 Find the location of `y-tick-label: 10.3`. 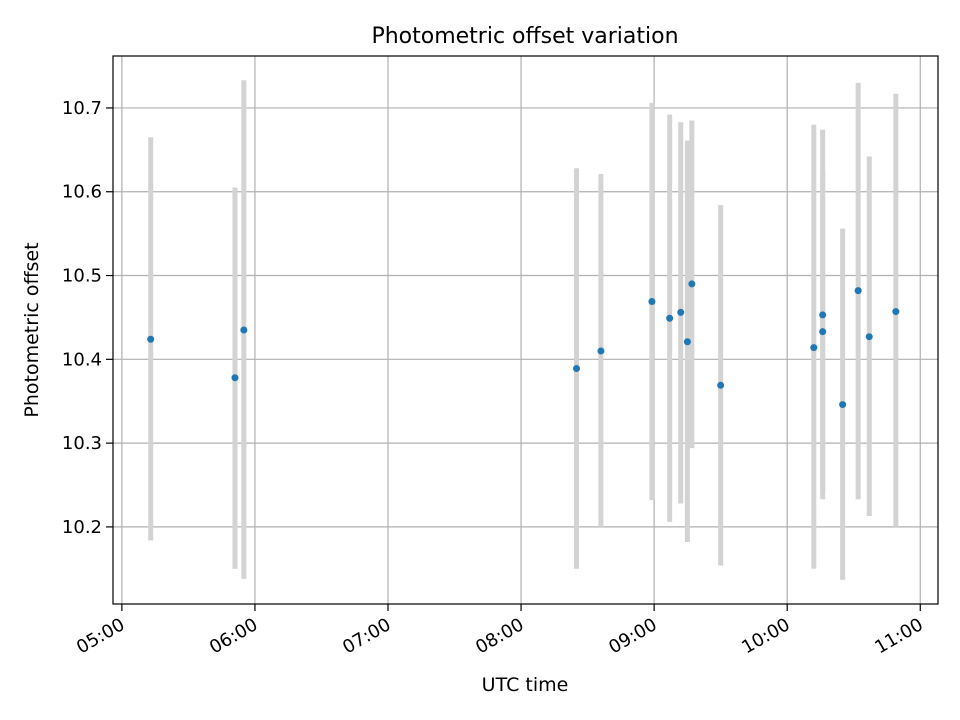

y-tick-label: 10.3 is located at coordinates (82, 443).